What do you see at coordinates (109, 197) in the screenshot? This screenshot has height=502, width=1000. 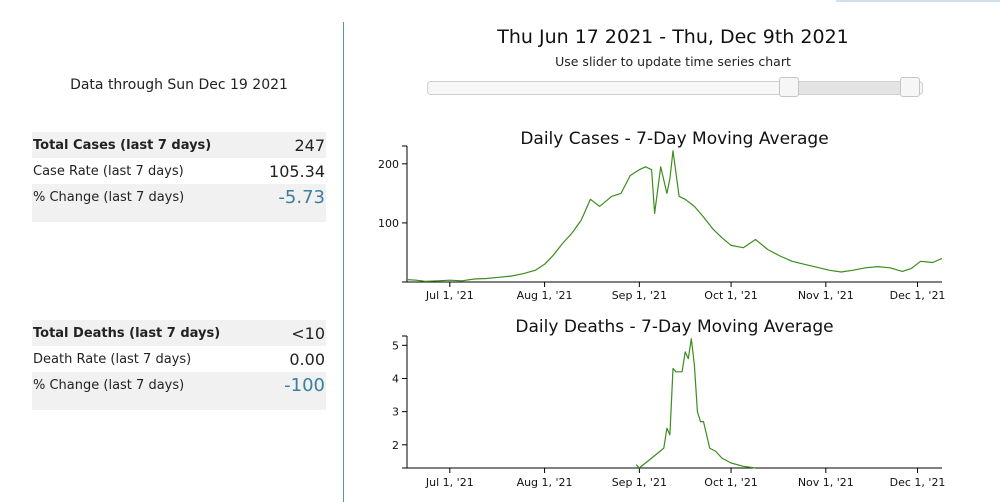 I see `case-change-label: % Change (last 7 days)` at bounding box center [109, 197].